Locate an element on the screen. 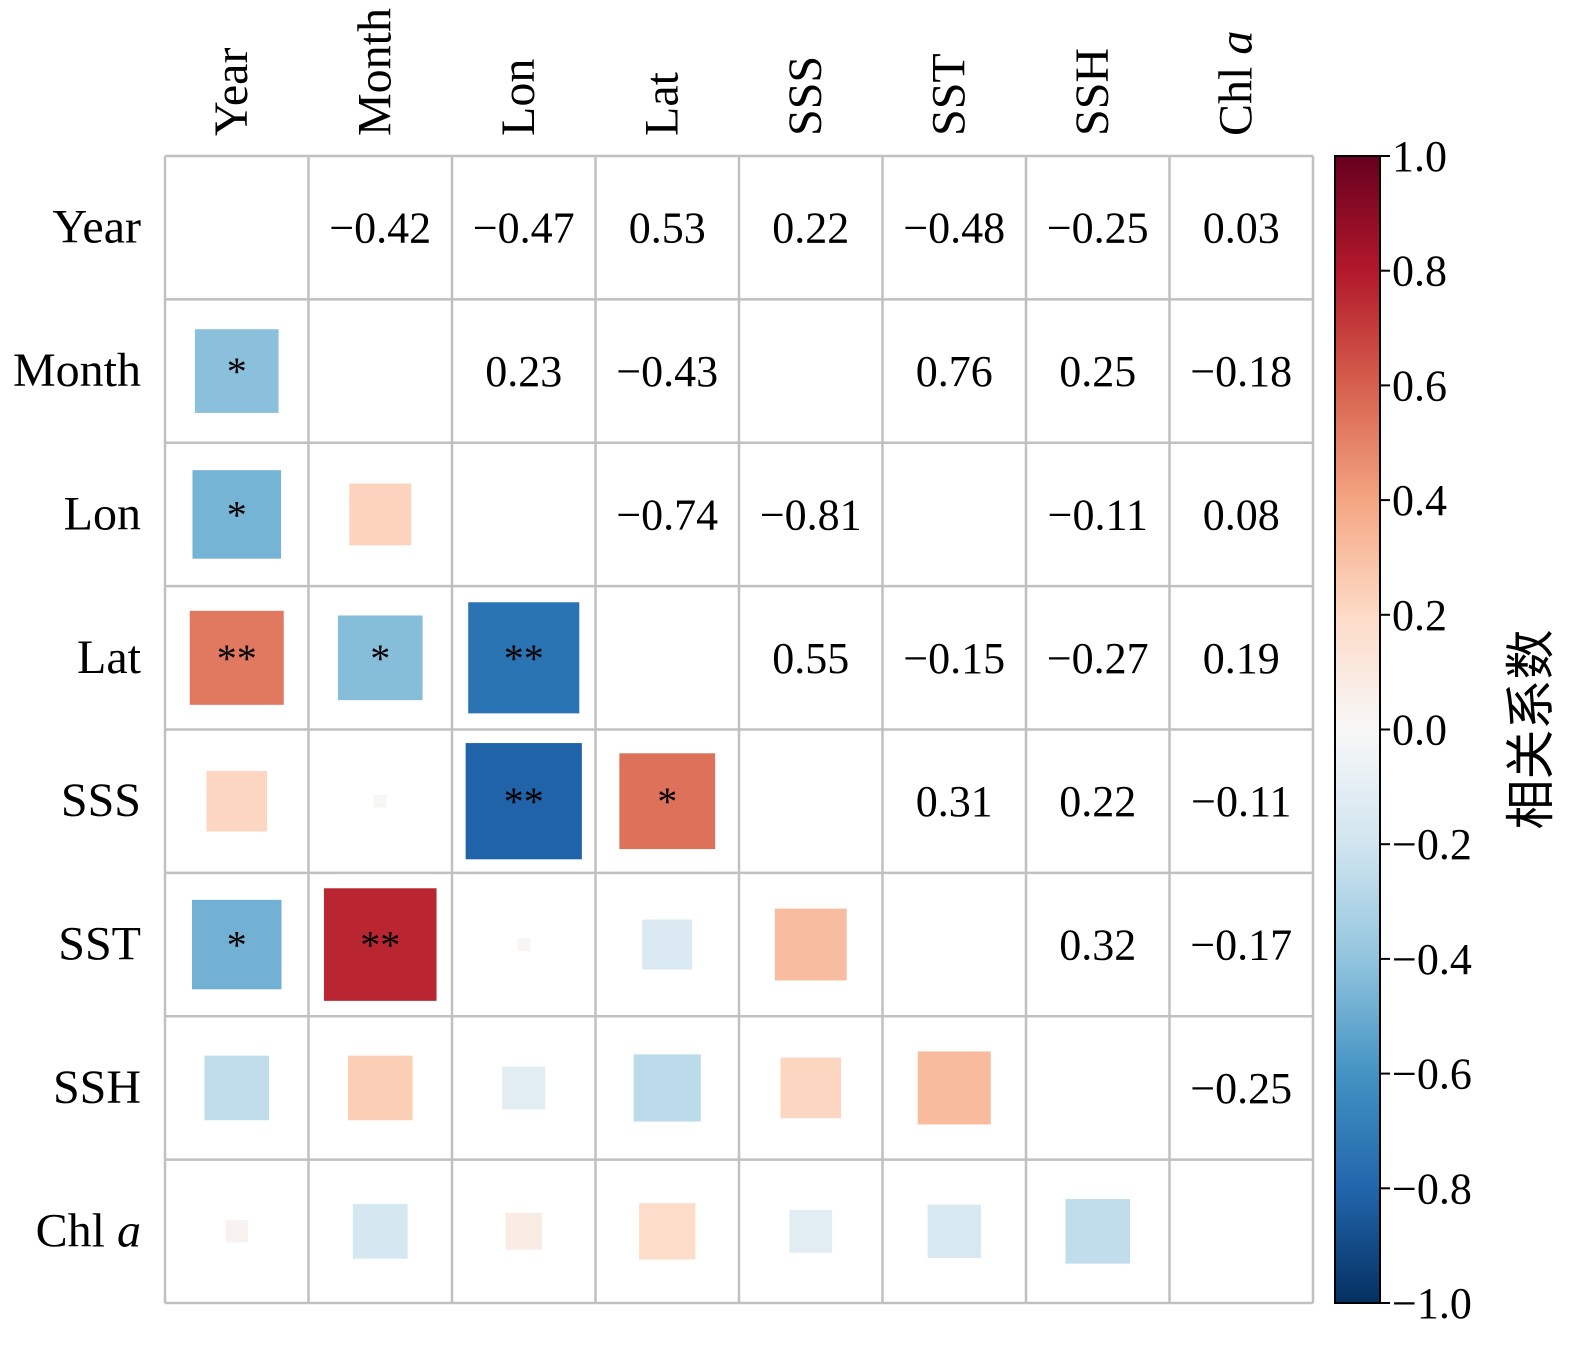 This screenshot has width=1575, height=1351. correlation-value-label: −0.17 is located at coordinates (1241, 945).